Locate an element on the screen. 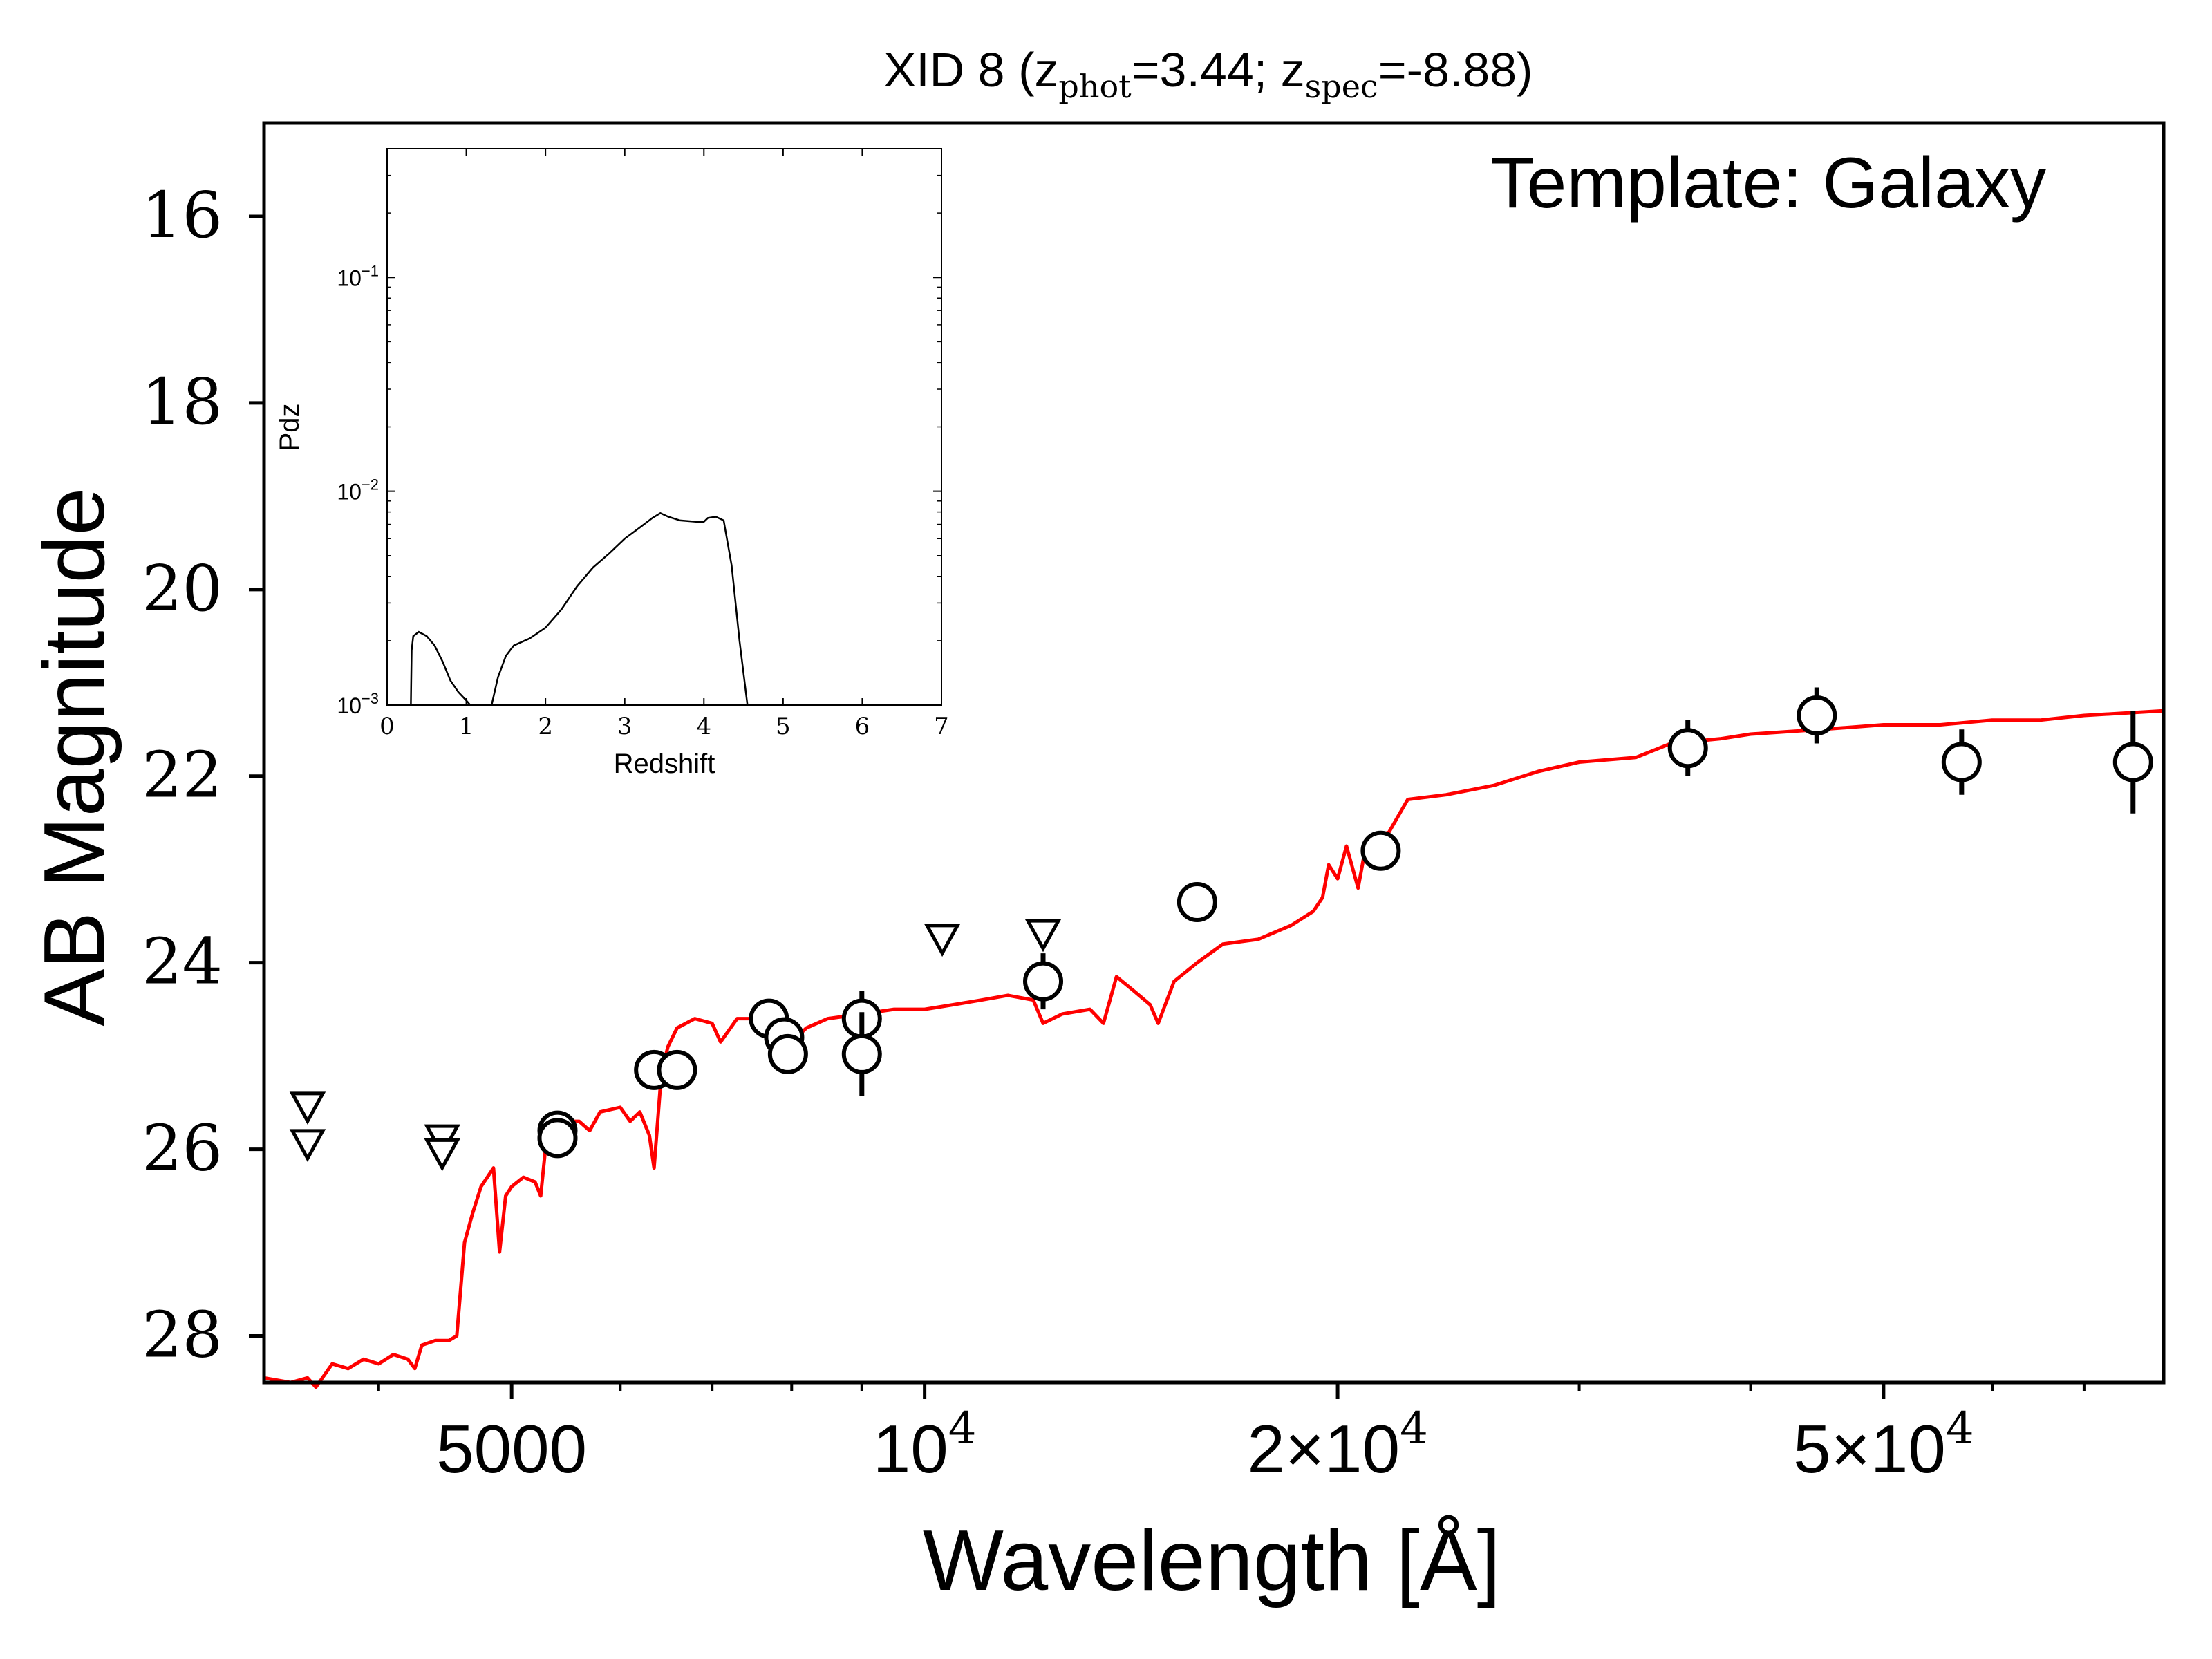  chart-title: XID 8 (zphot=3.44; zspec=-8.88) is located at coordinates (1208, 74).